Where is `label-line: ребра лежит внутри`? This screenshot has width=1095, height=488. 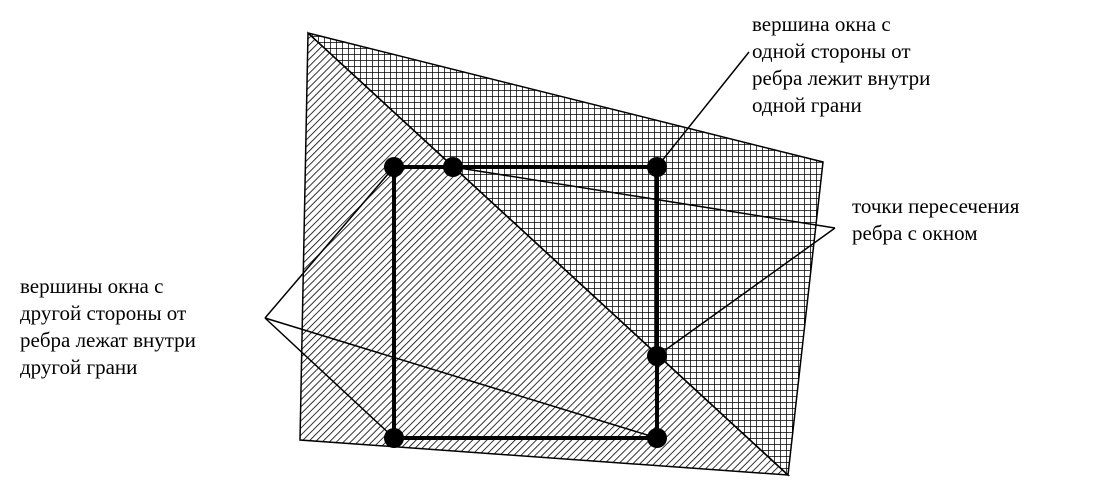
label-line: ребра лежит внутри is located at coordinates (841, 78).